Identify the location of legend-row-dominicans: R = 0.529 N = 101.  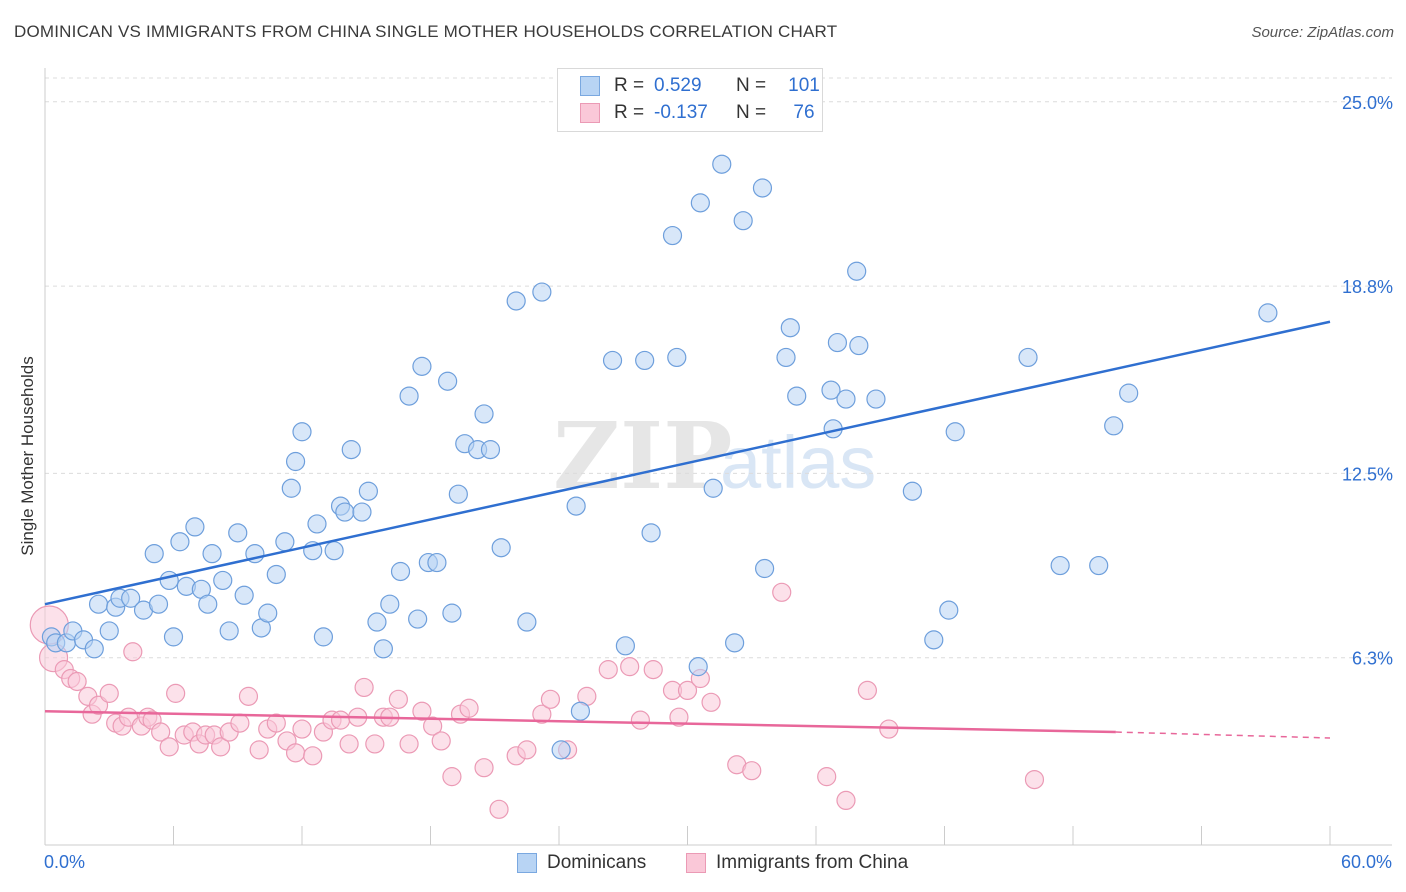
(702, 86).